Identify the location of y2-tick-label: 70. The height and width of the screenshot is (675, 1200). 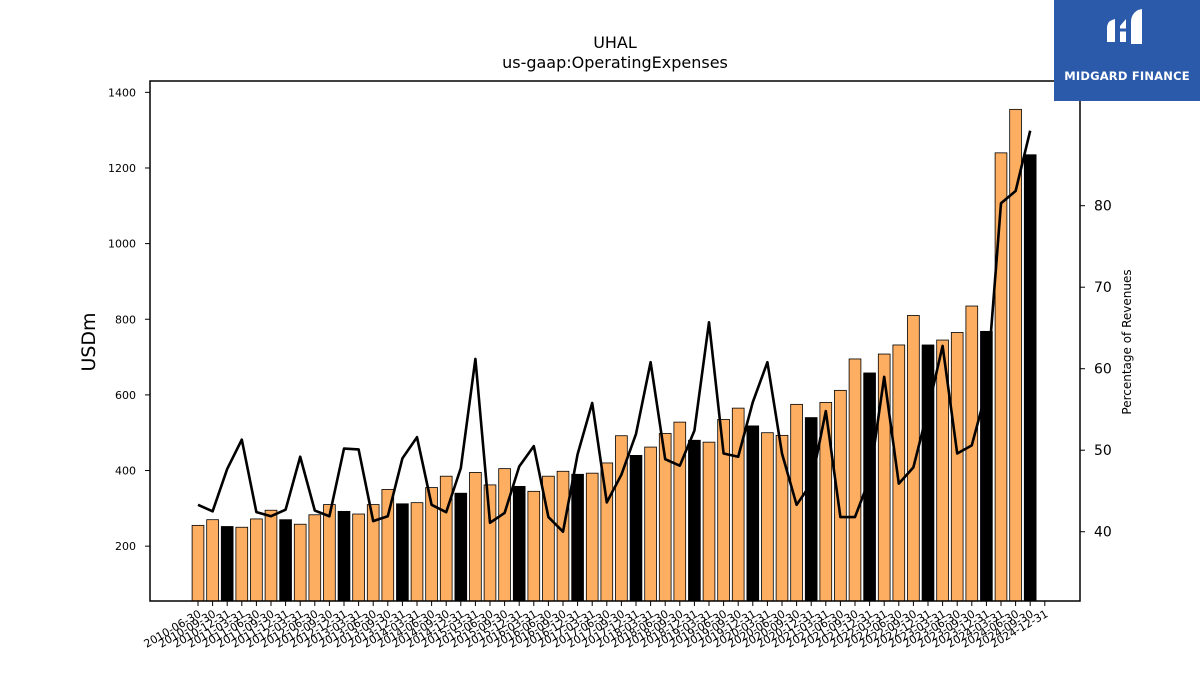
(1103, 288).